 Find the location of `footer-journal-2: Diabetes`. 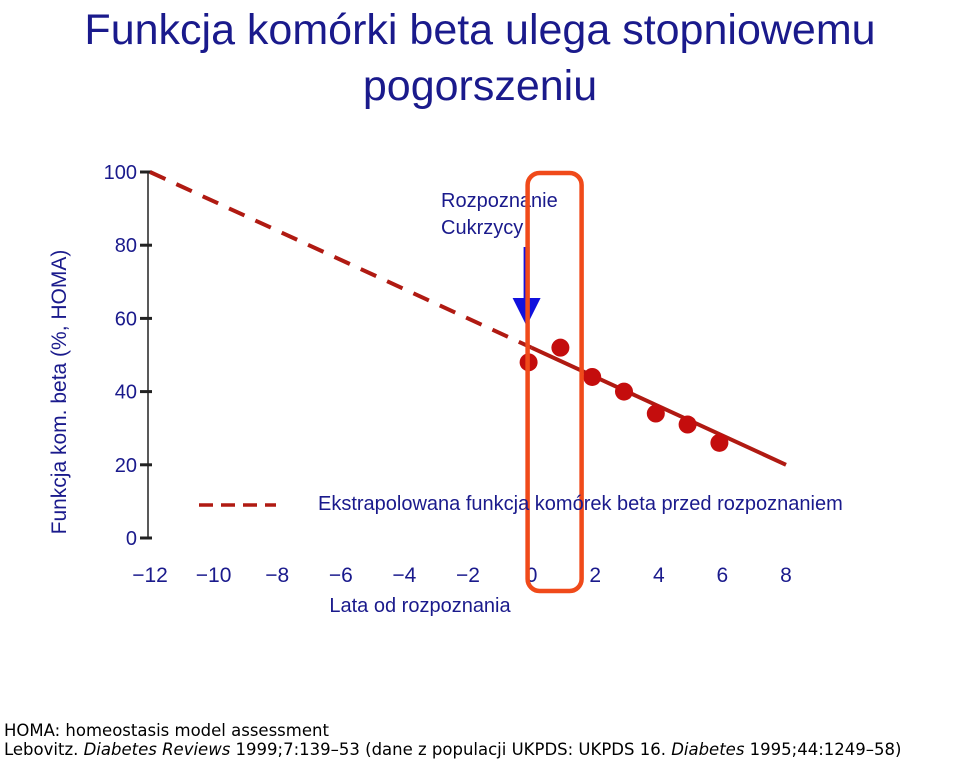

footer-journal-2: Diabetes is located at coordinates (708, 749).